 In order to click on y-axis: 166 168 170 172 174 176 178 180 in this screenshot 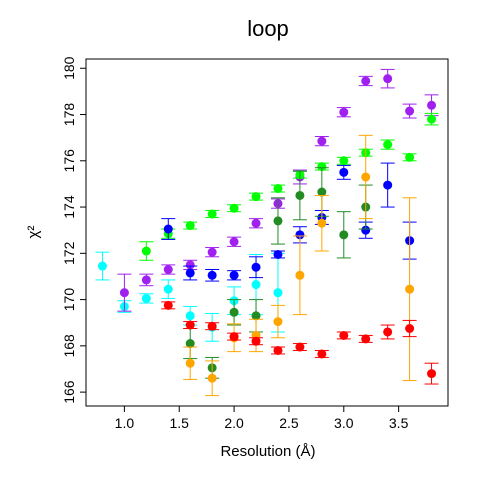, I will do `click(73, 230)`.